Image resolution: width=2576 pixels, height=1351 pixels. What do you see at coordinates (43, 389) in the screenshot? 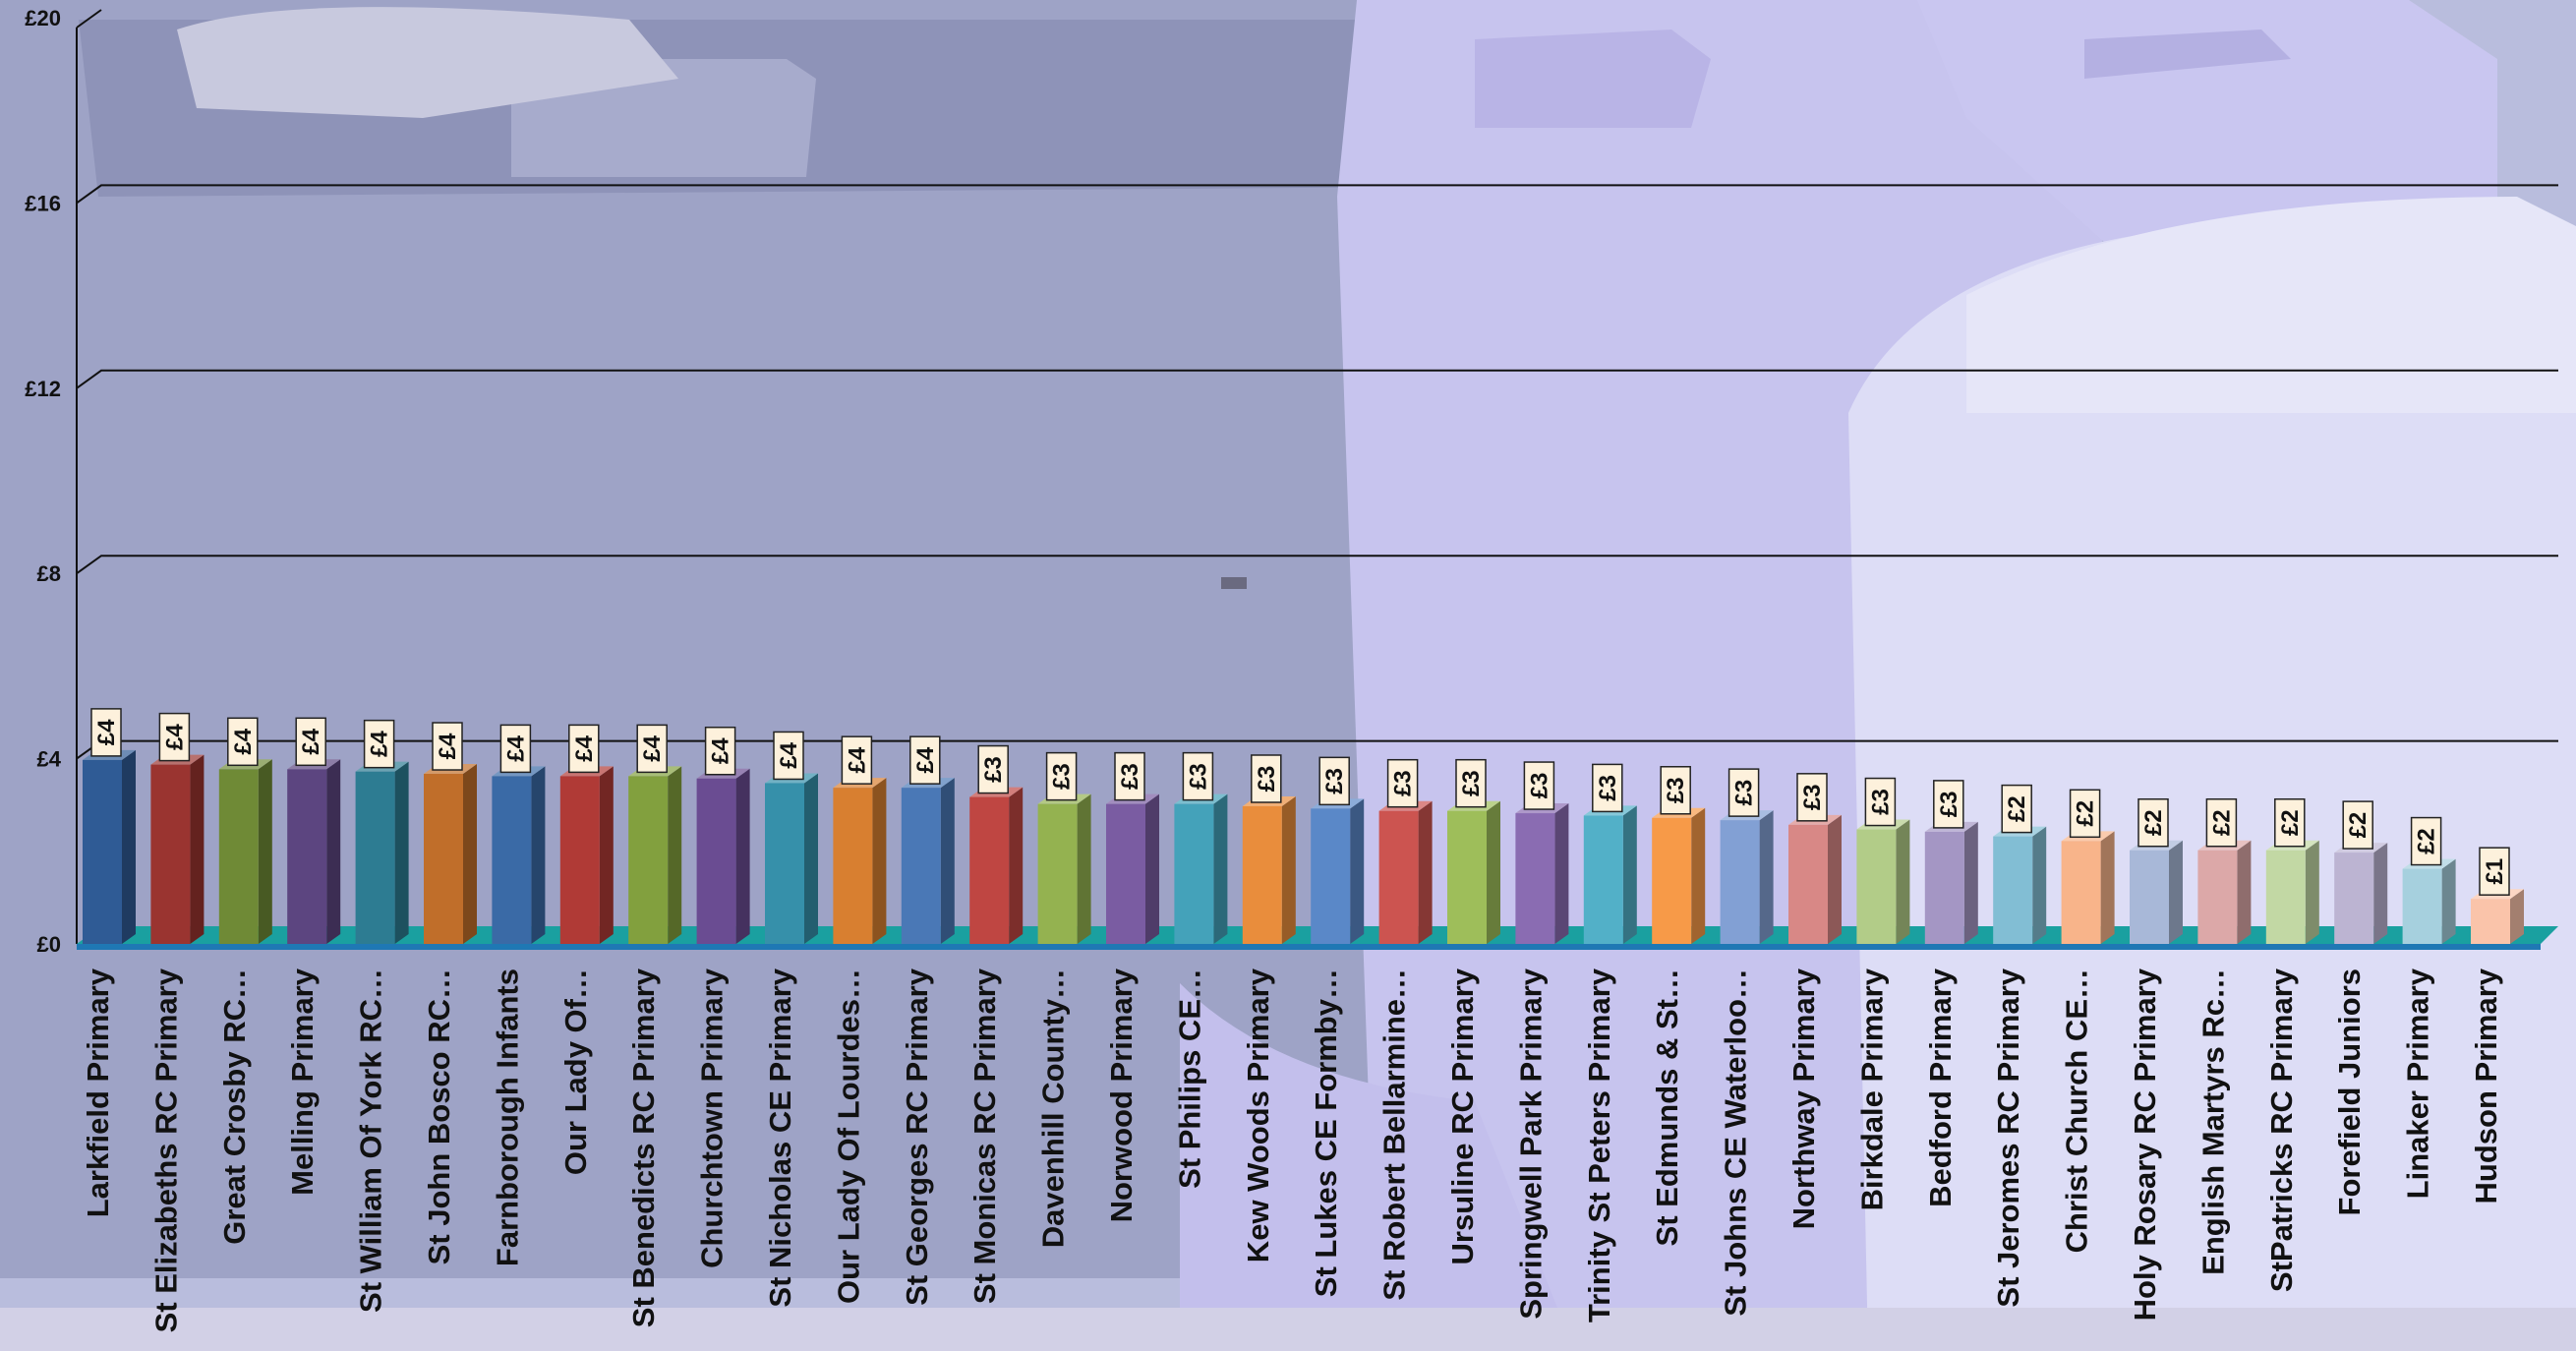
I see `y-tick-label: £12` at bounding box center [43, 389].